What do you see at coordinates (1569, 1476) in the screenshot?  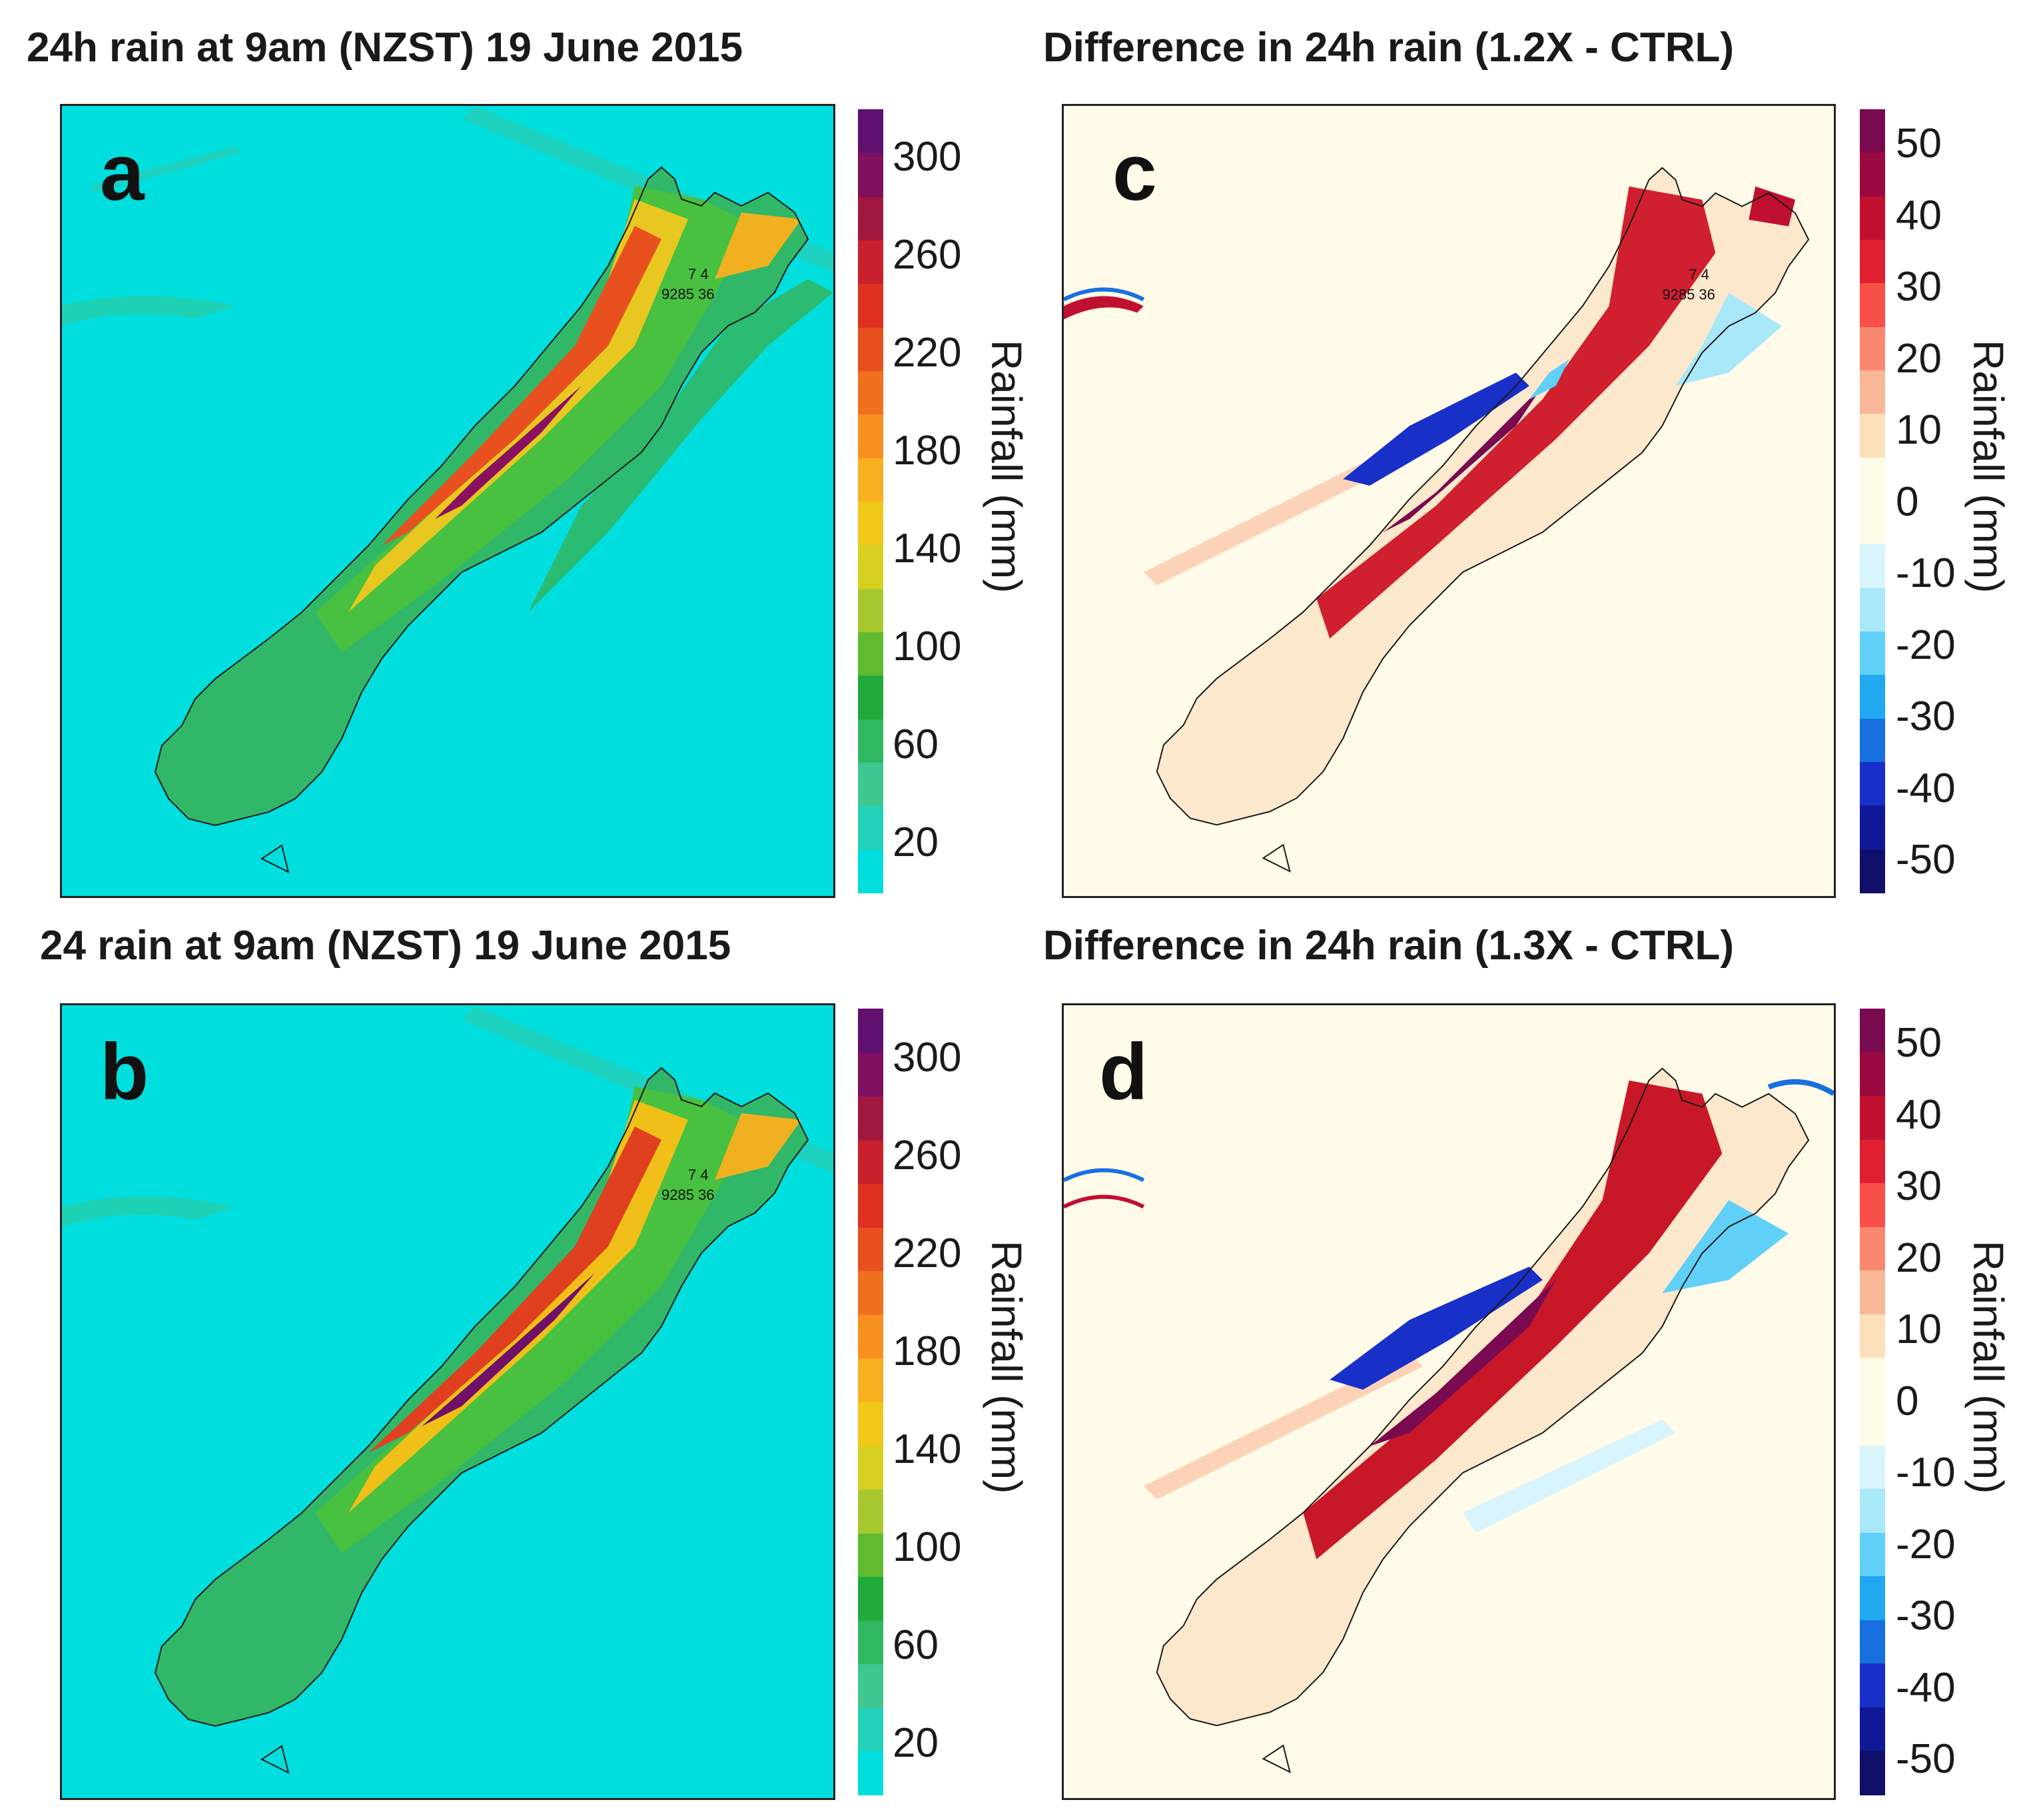 I see `diff-negative-streak` at bounding box center [1569, 1476].